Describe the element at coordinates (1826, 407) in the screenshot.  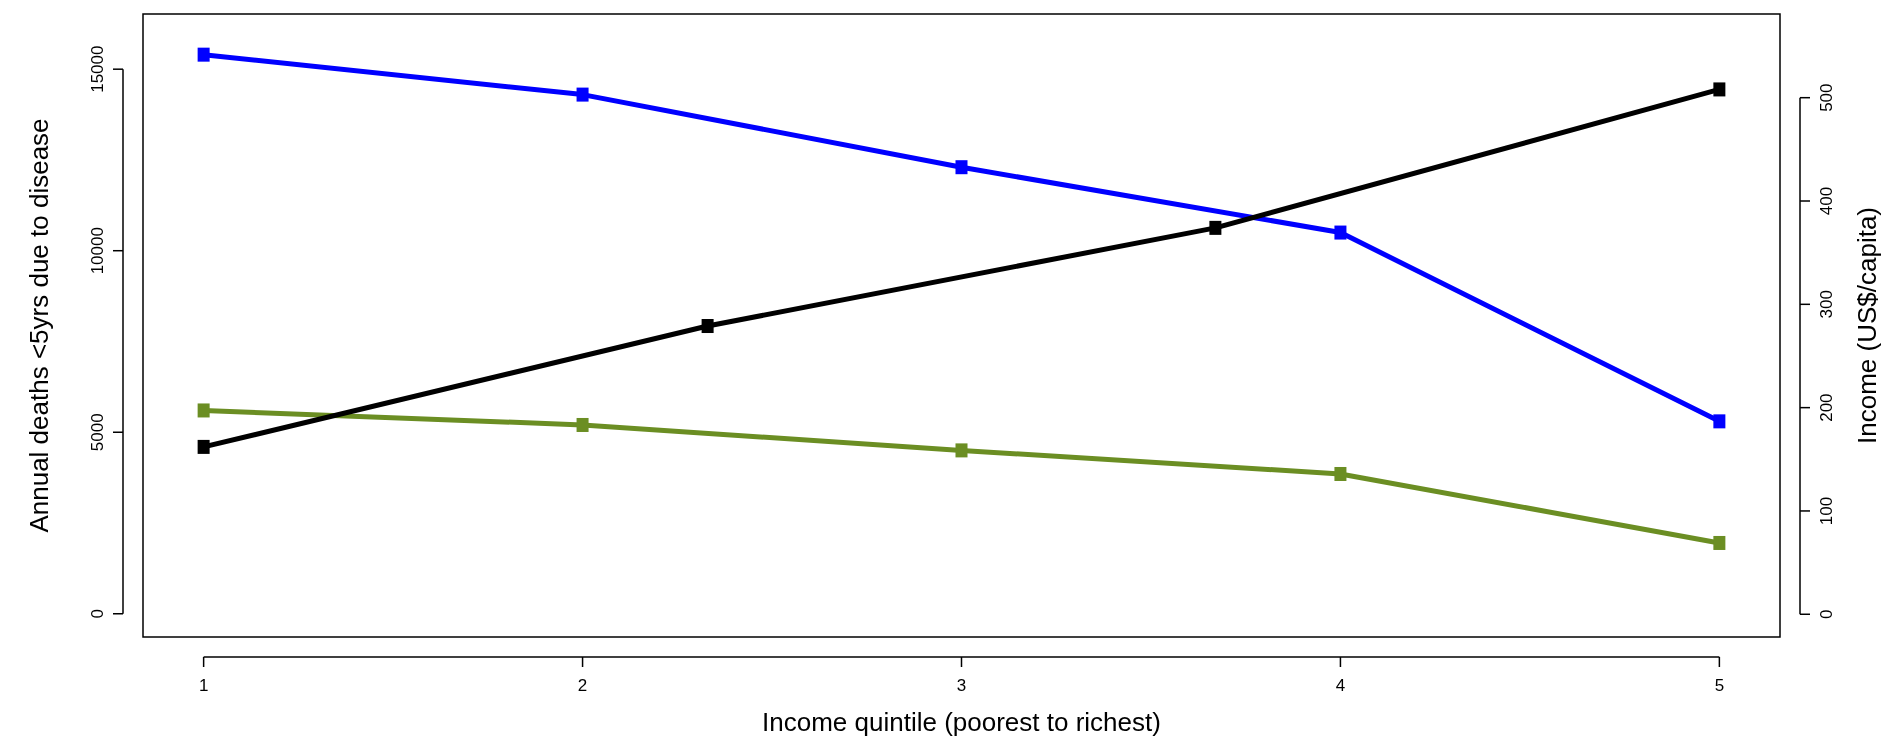
I see `y2-tick-label: 200` at that location.